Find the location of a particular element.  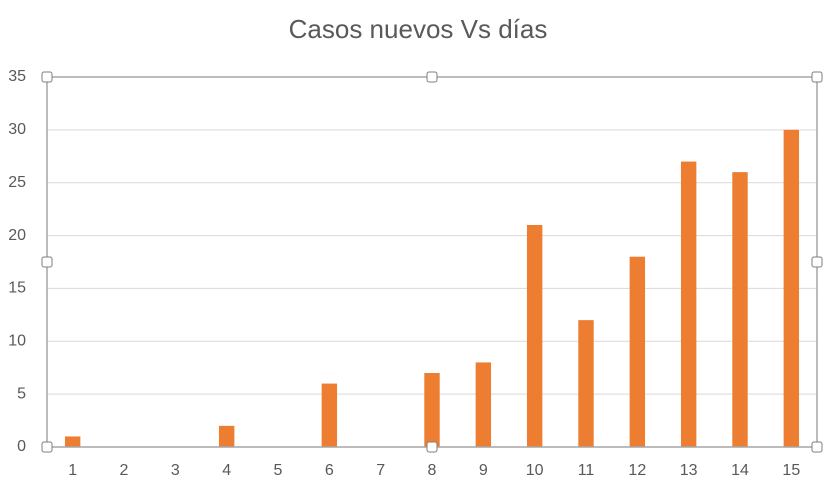

y-tick-label: 35 is located at coordinates (17, 76).